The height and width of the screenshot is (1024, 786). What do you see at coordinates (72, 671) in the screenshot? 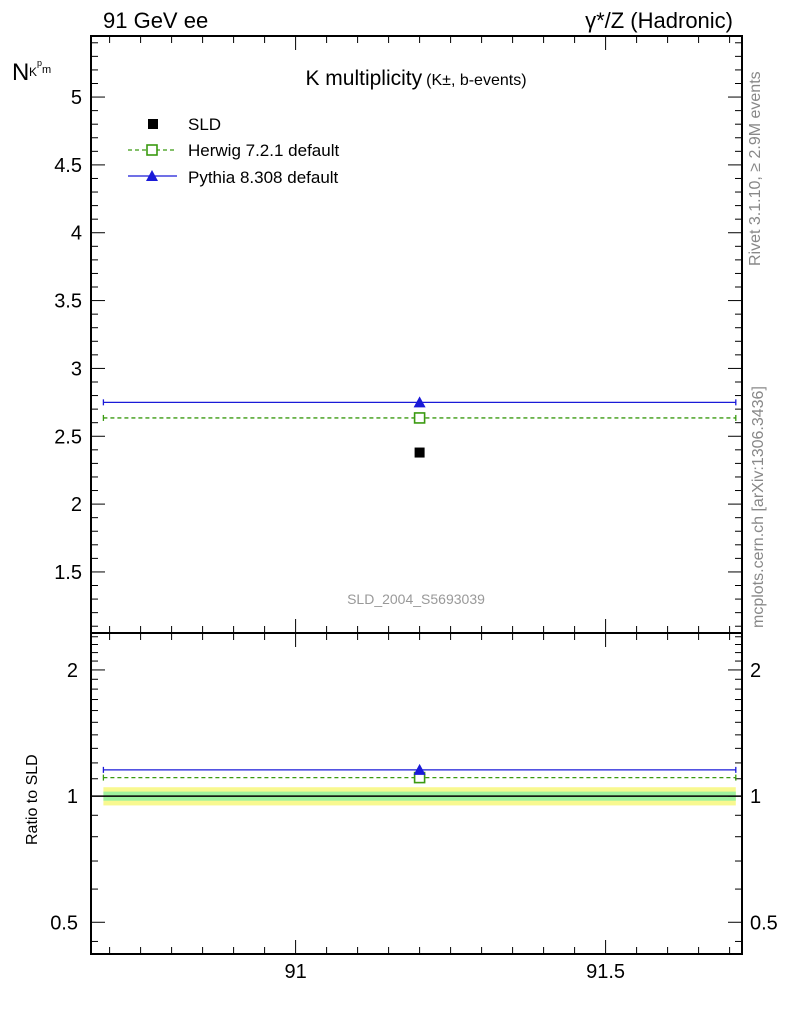
I see `ratio-y-tick-label: 2` at bounding box center [72, 671].